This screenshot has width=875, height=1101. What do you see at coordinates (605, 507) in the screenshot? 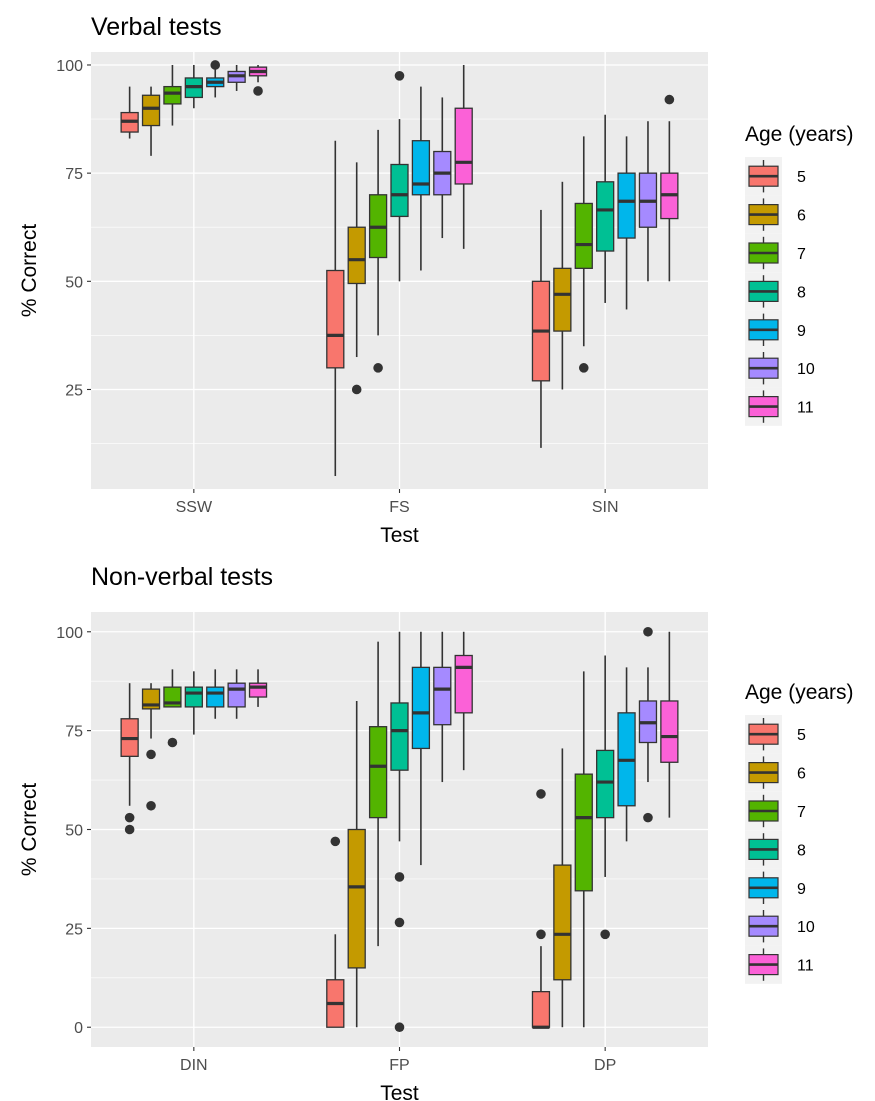
I see `x-tick-label: SIN` at bounding box center [605, 507].